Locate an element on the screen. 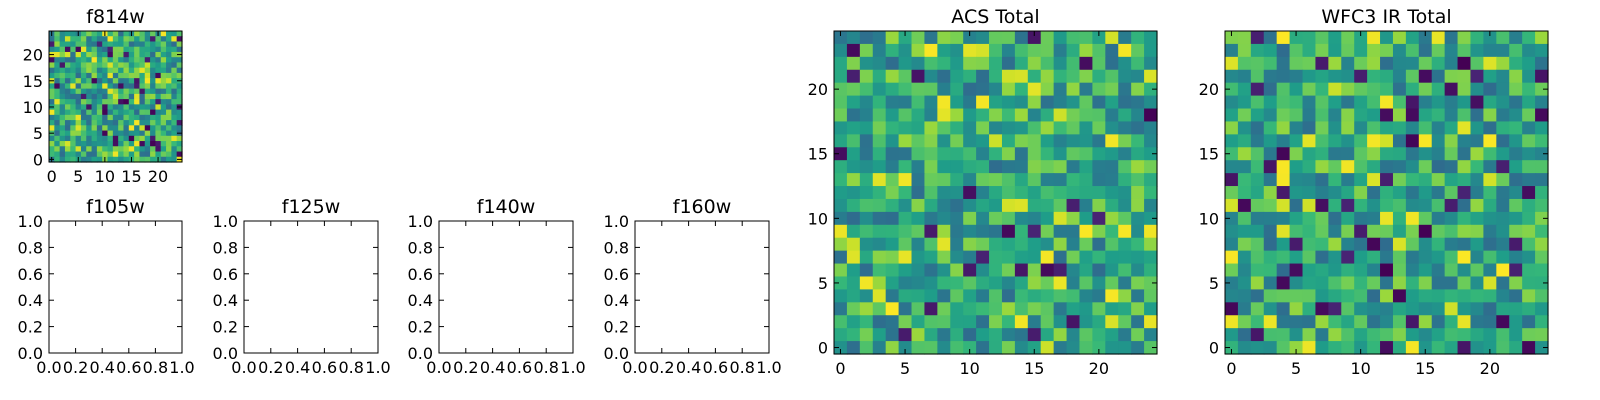 The image size is (1600, 400). y-tick-label: 0.2 is located at coordinates (616, 327).